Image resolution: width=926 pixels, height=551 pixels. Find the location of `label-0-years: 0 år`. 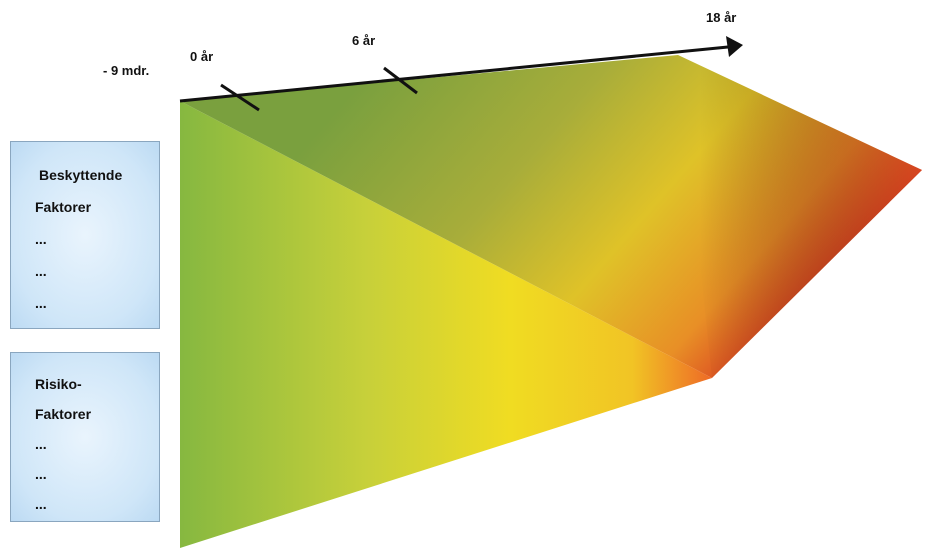

label-0-years: 0 år is located at coordinates (202, 56).